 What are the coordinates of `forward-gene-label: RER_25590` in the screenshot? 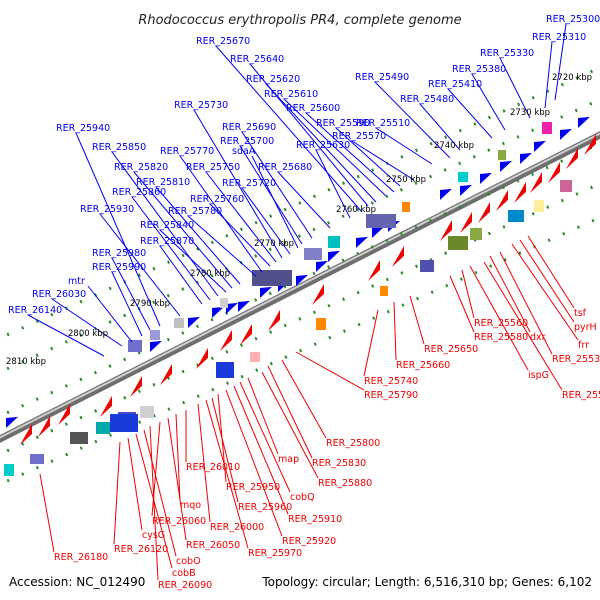 It's located at (343, 123).